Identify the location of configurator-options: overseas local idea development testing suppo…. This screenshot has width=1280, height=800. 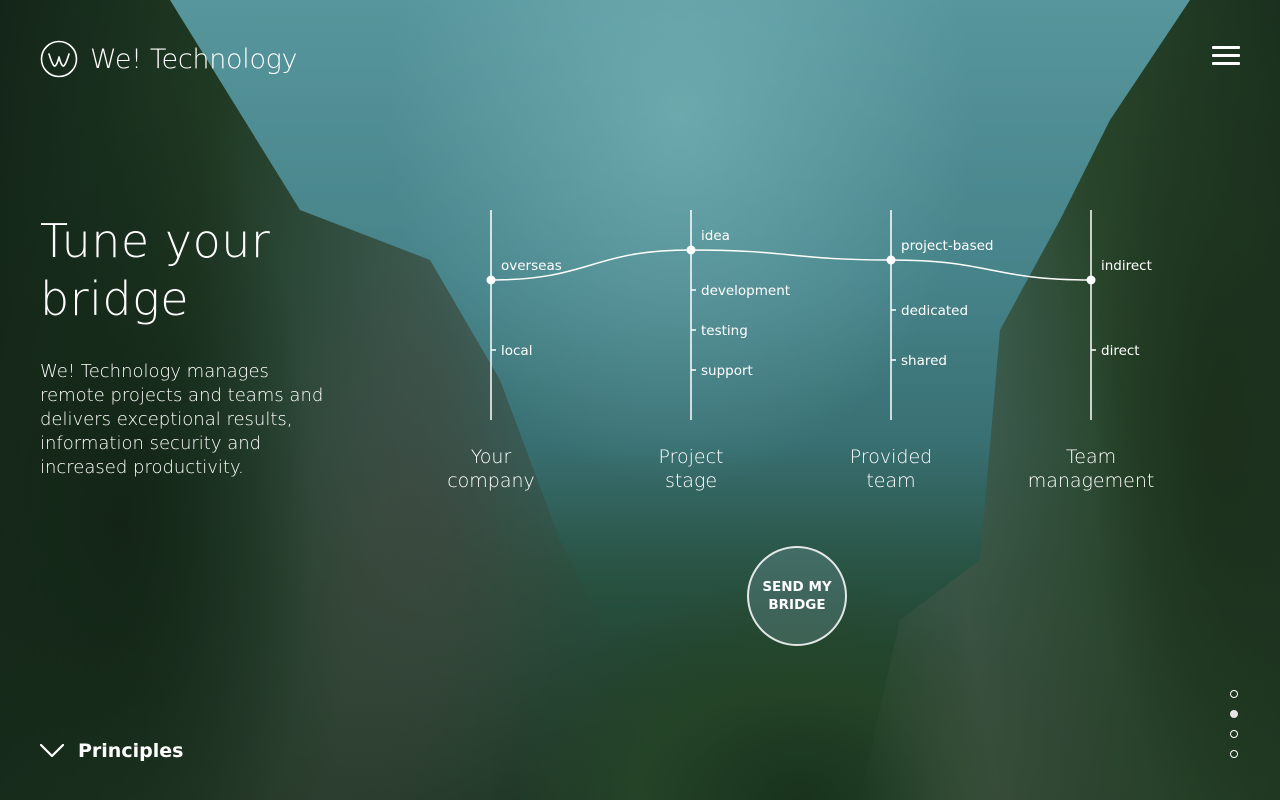
(821, 303).